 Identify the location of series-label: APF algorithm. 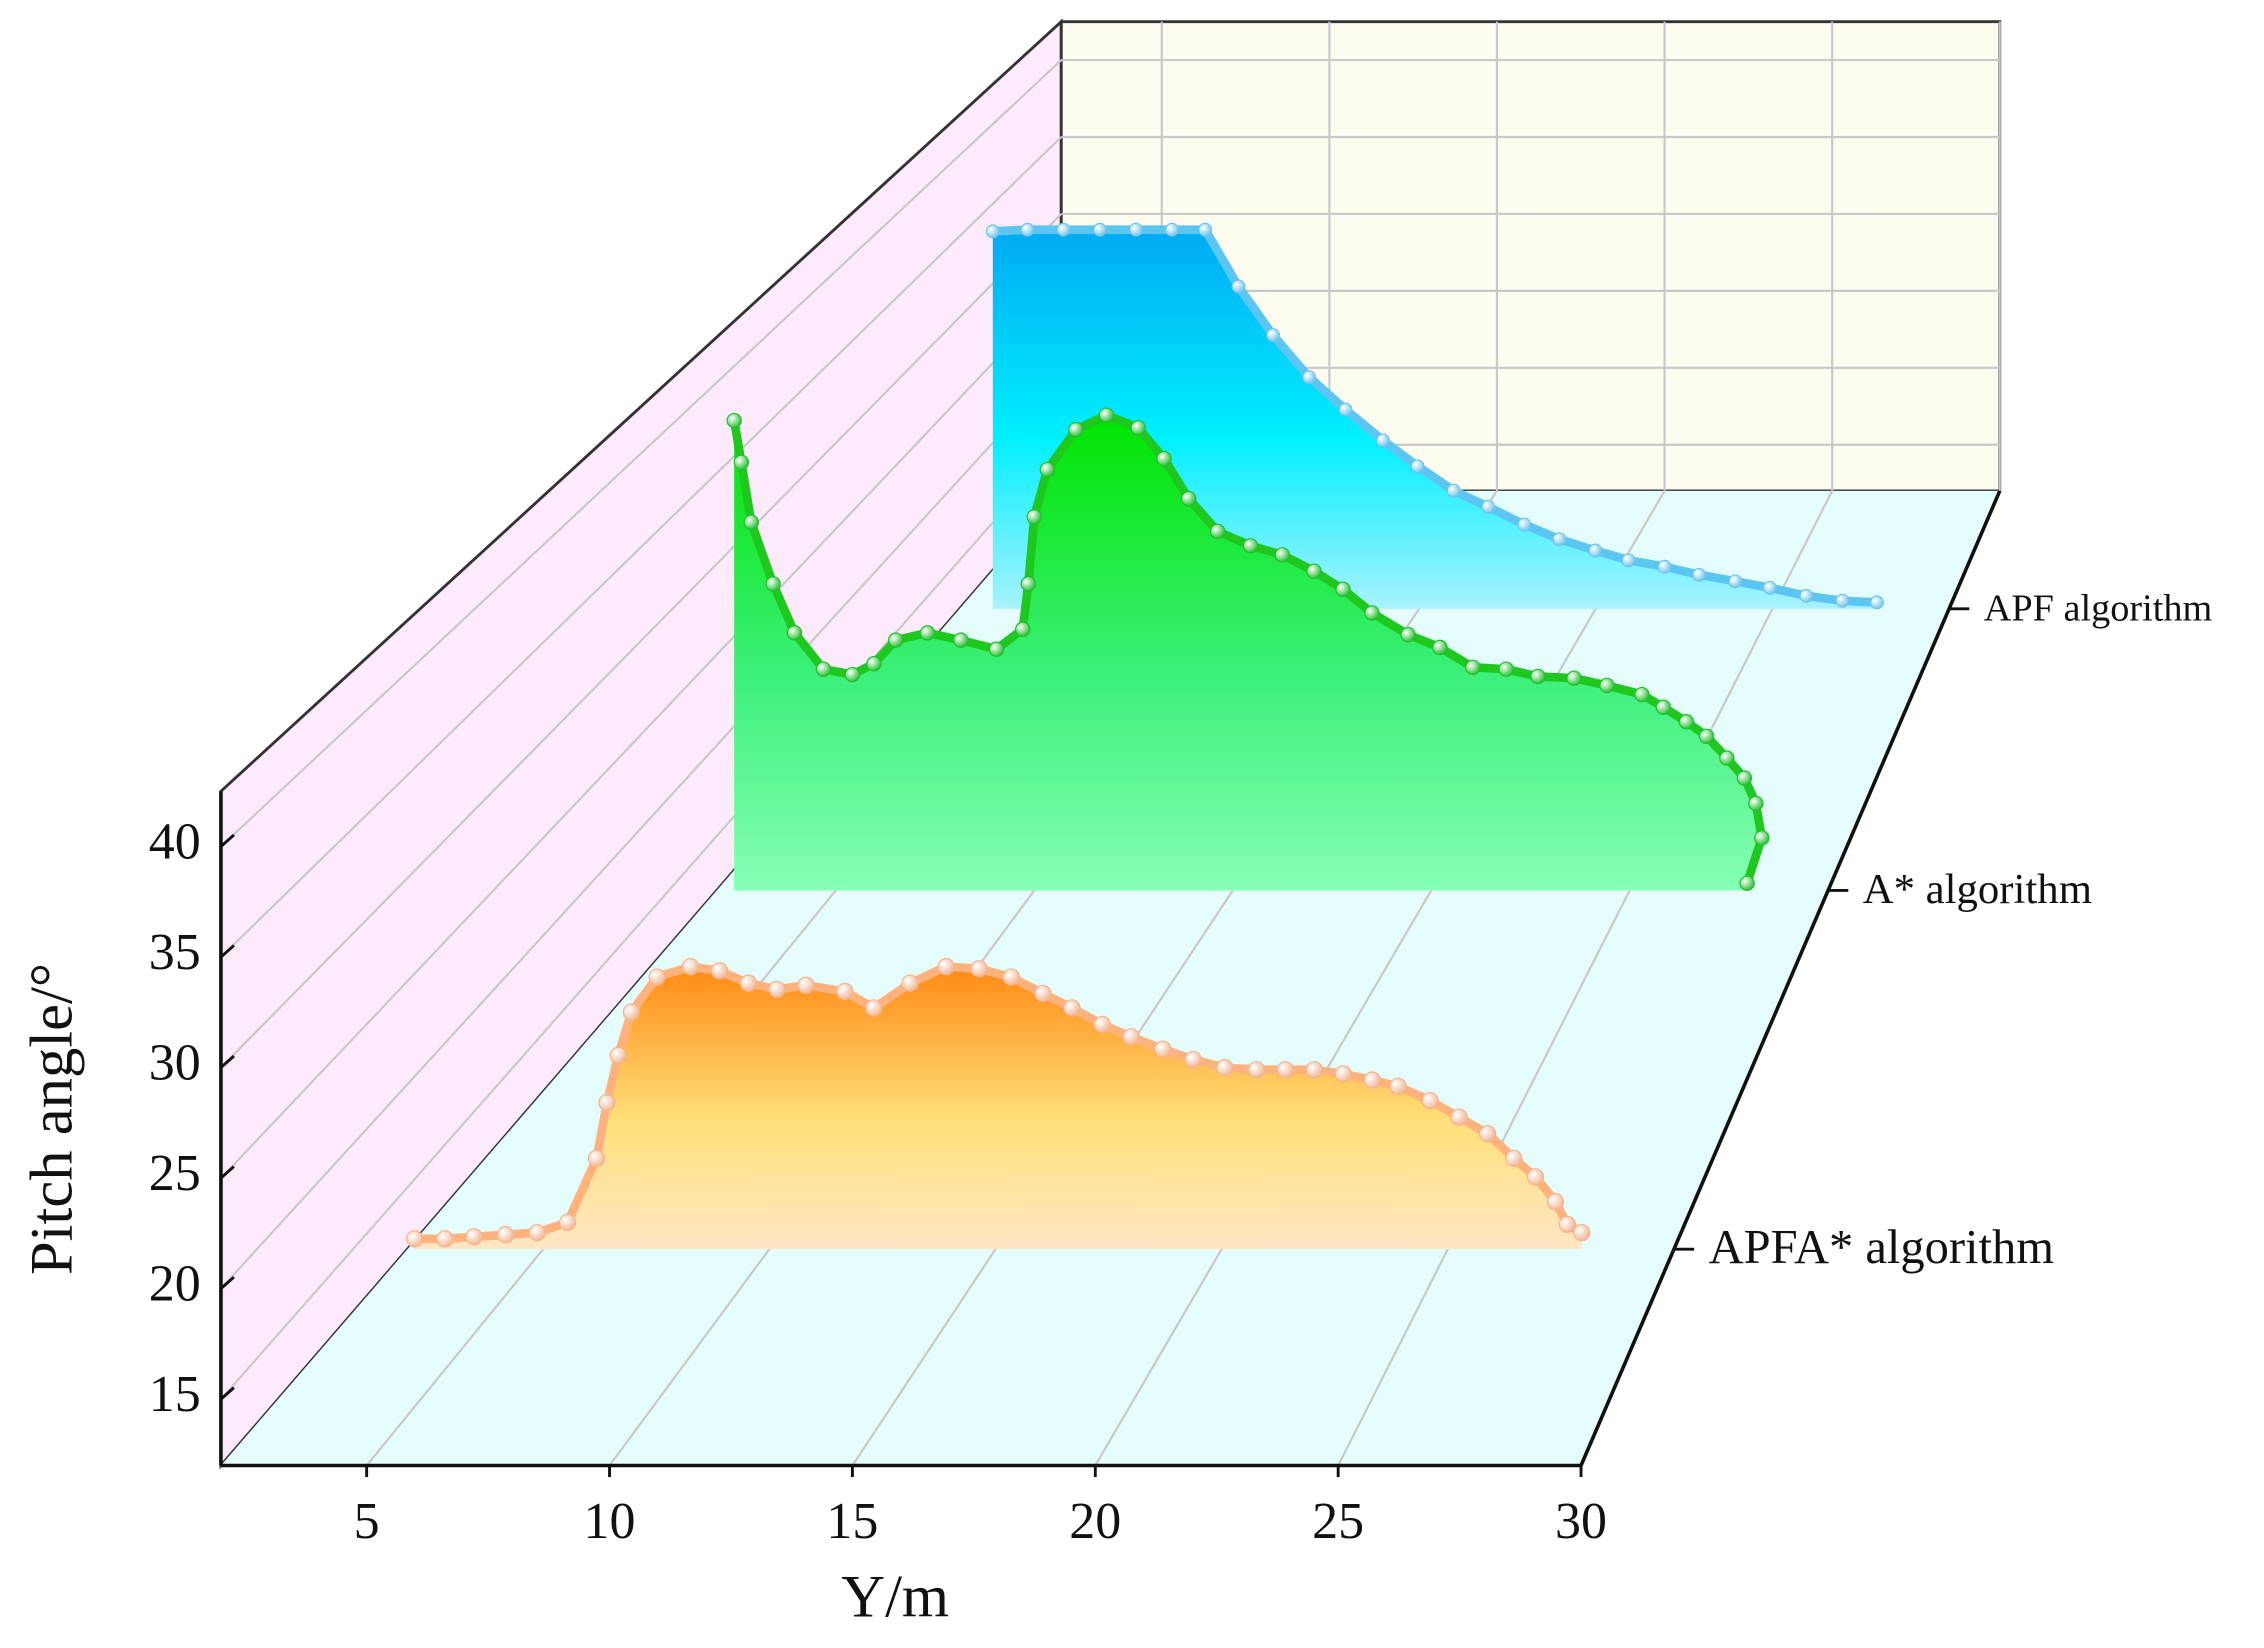
(2098, 609).